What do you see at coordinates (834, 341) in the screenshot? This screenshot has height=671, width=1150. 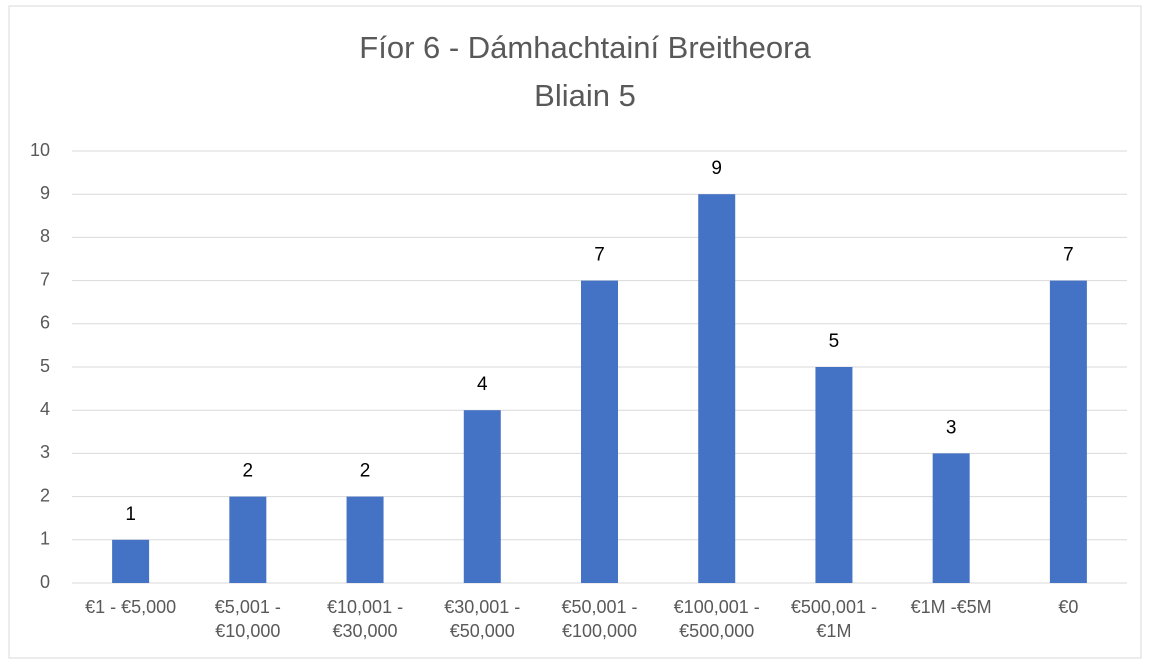 I see `data-label: 5` at bounding box center [834, 341].